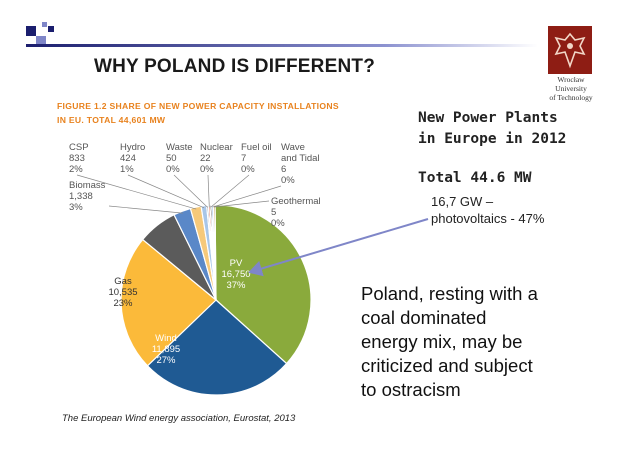  I want to click on pie-slice-wind, so click(217, 347).